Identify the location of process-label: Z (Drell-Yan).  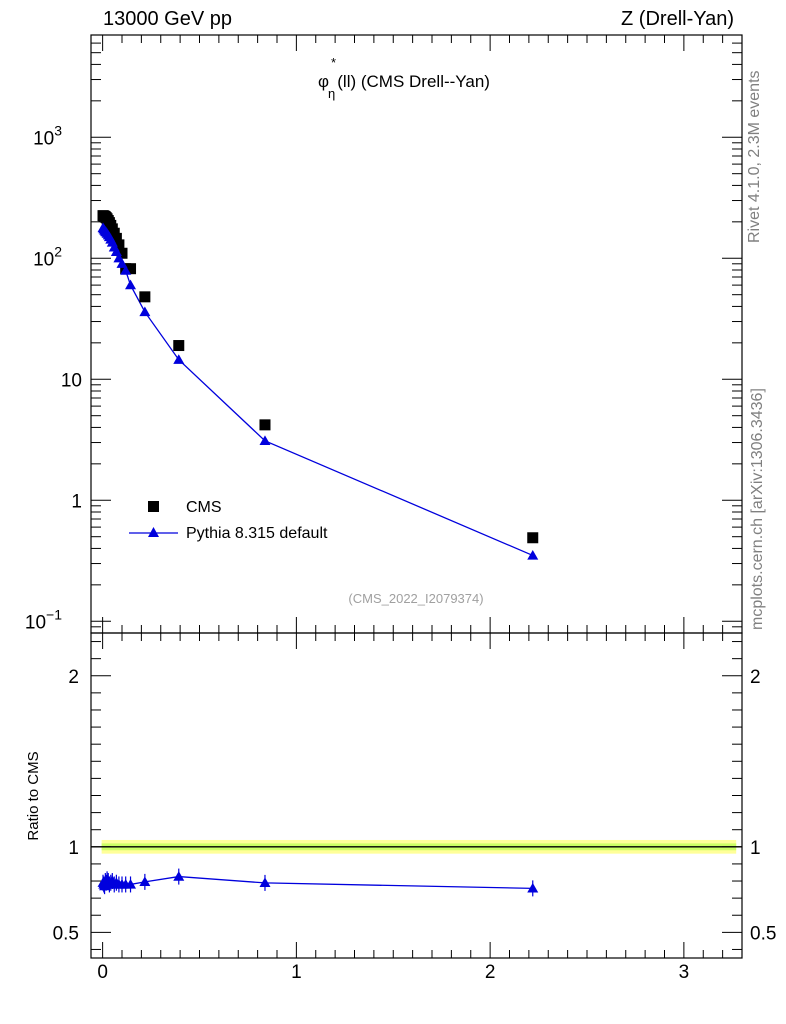
(677, 19).